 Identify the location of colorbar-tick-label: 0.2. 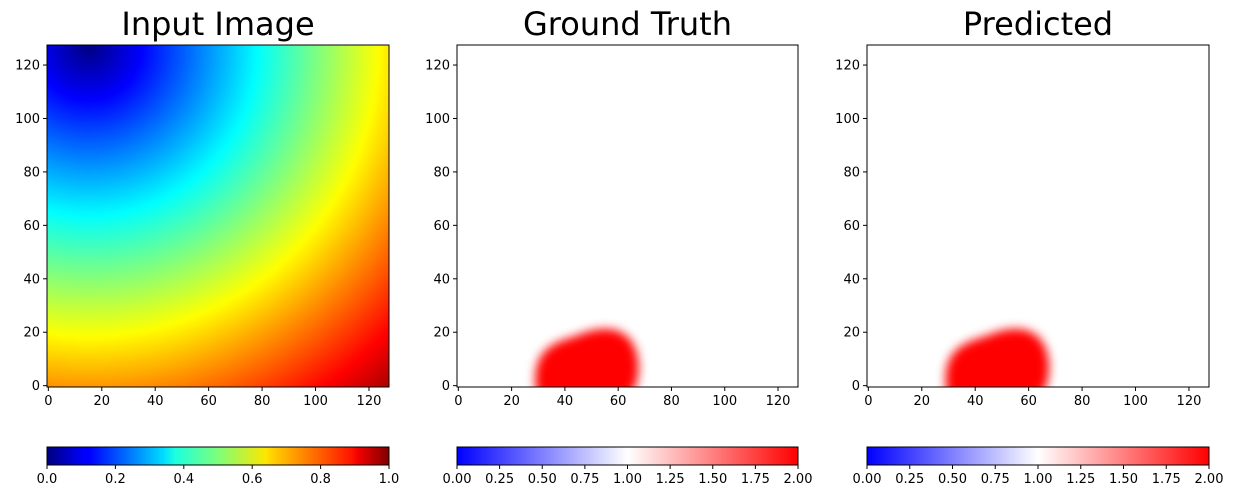
(115, 479).